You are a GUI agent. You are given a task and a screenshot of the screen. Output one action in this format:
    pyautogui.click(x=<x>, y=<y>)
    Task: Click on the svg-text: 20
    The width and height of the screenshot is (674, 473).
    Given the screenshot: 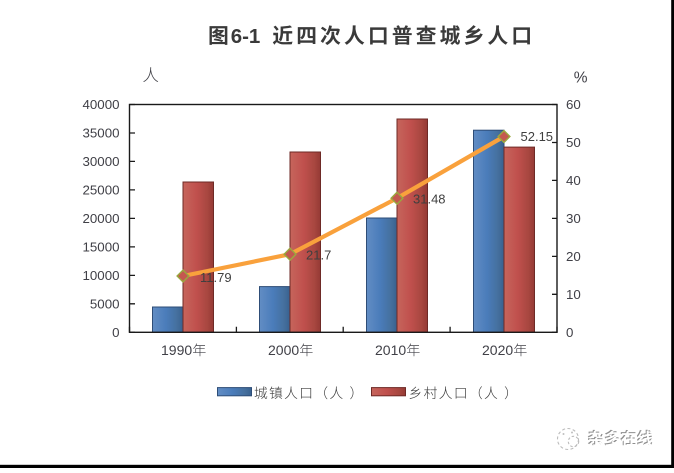 What is the action you would take?
    pyautogui.click(x=573, y=256)
    